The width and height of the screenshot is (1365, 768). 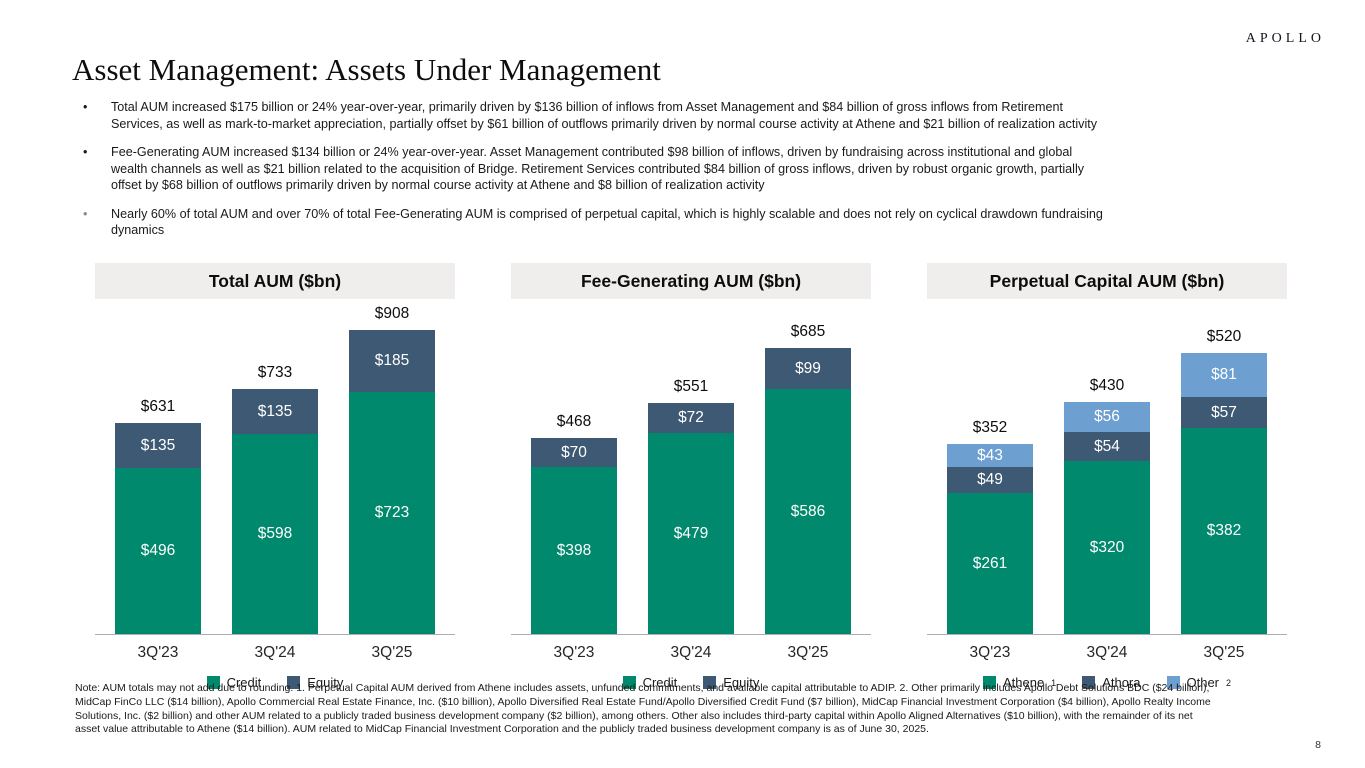 I want to click on bar-column: $551 $72 $479, so click(x=691, y=506).